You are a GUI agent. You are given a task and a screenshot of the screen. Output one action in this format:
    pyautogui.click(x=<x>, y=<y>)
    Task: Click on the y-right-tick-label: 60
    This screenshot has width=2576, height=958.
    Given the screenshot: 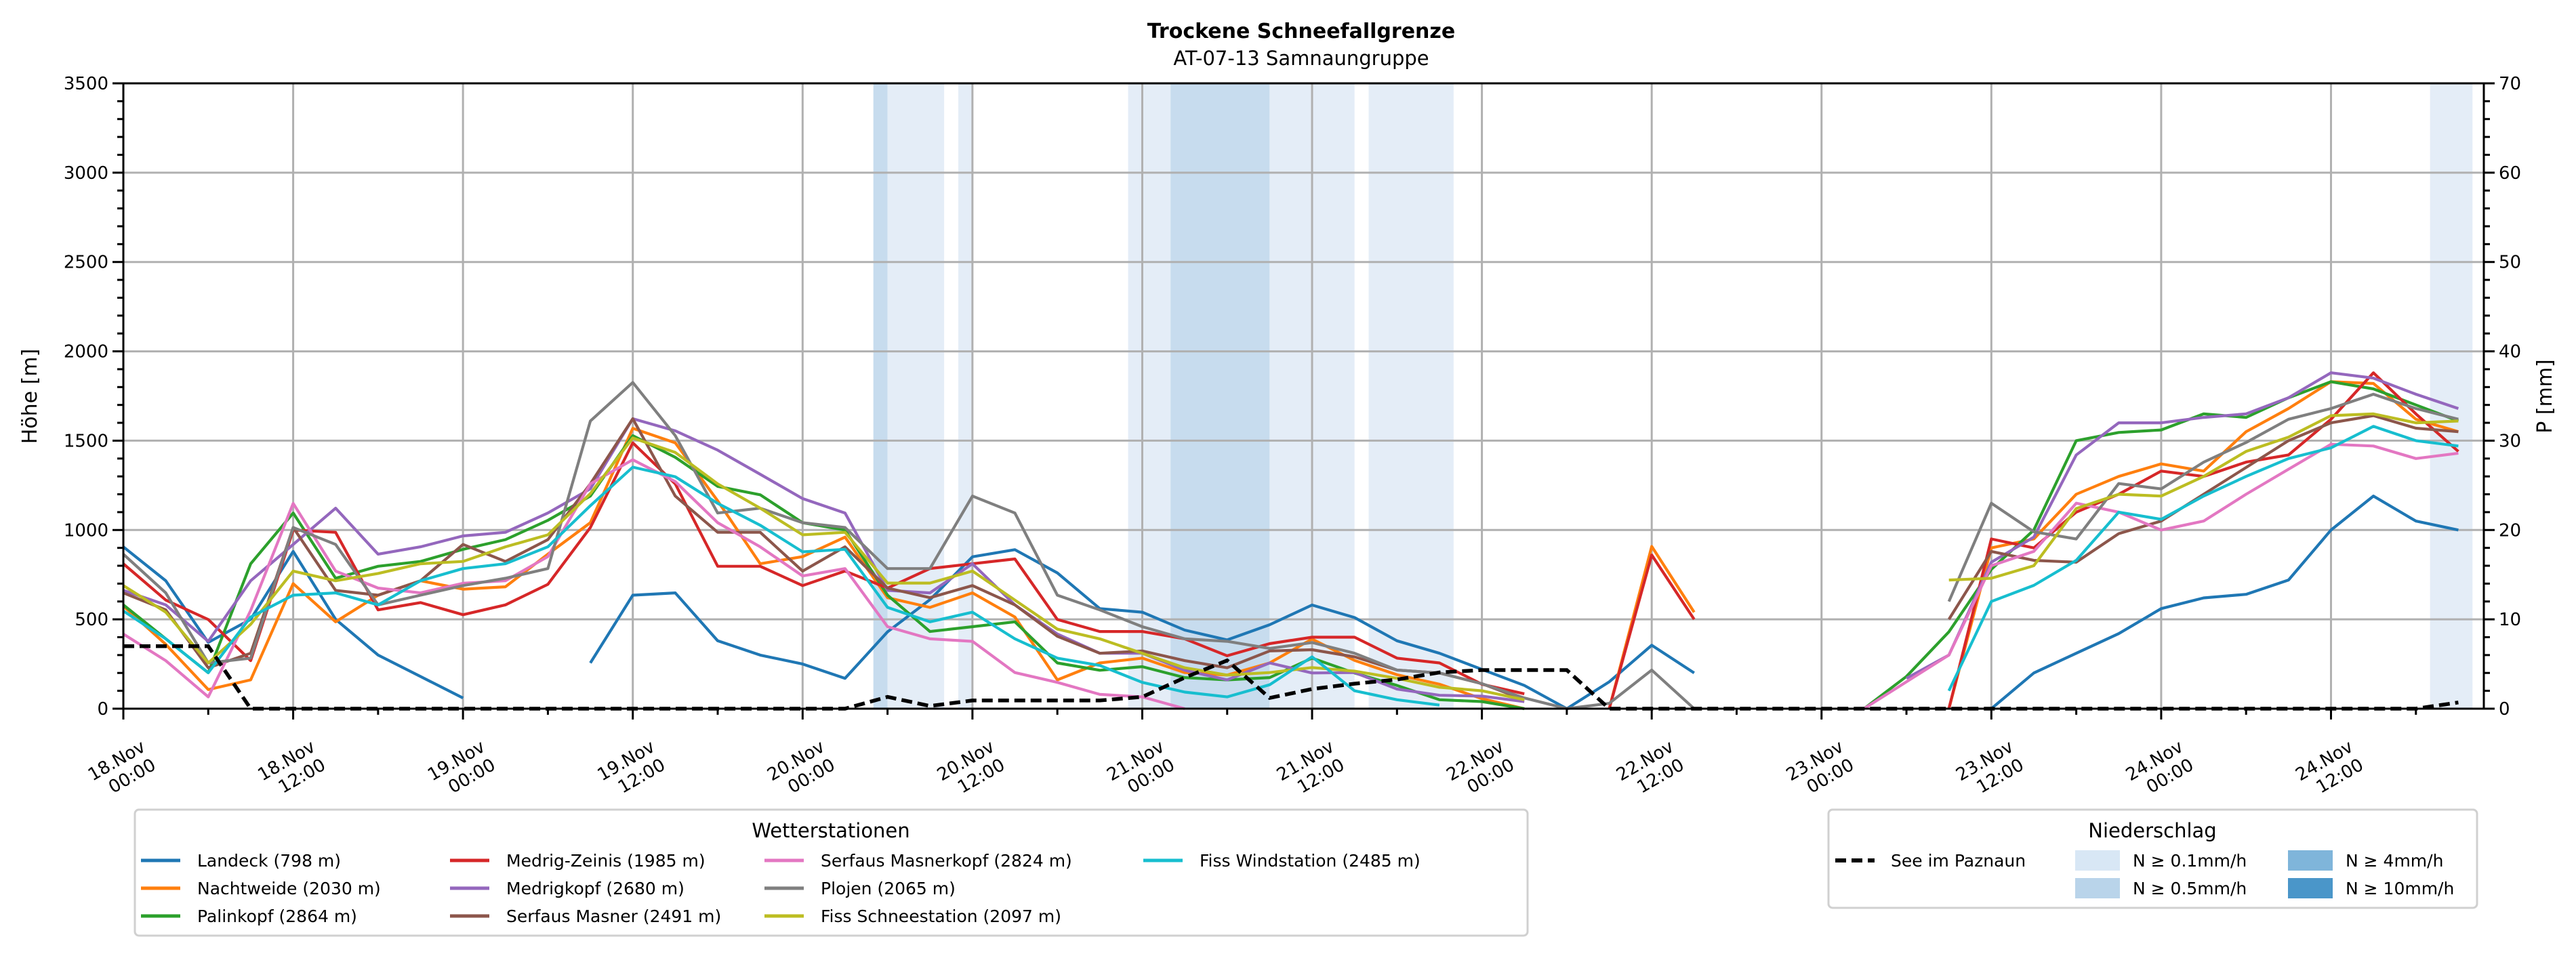 What is the action you would take?
    pyautogui.click(x=2510, y=173)
    